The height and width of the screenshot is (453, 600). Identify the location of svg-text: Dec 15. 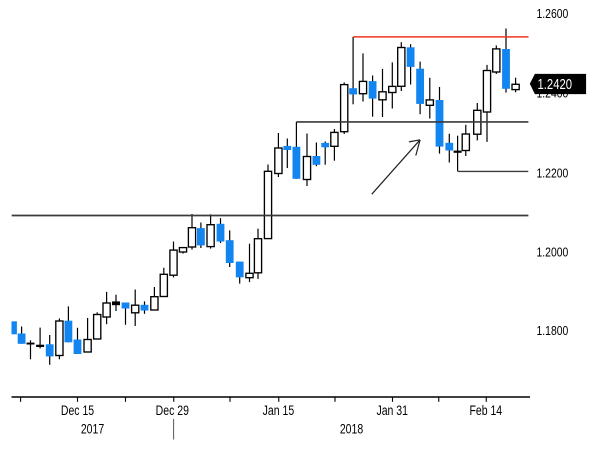
(77, 411).